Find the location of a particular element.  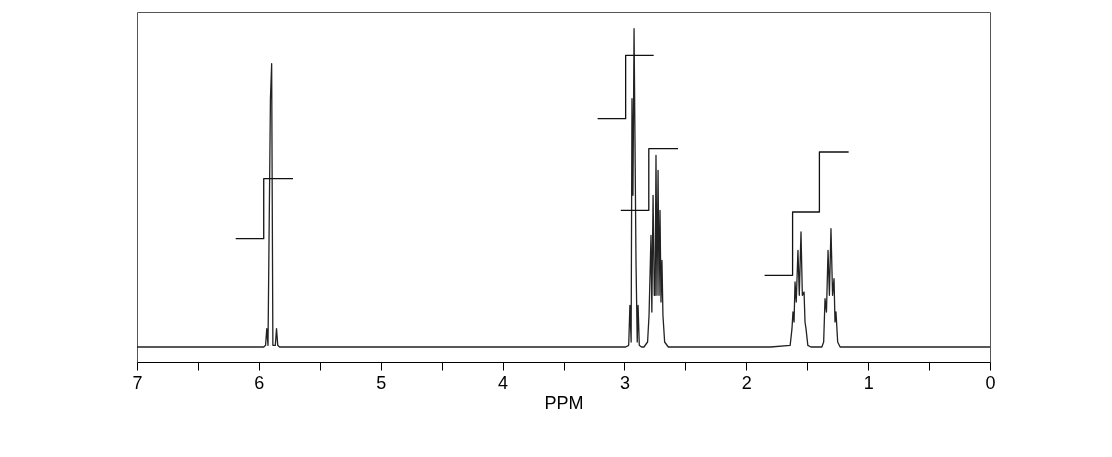

x-tick-label: 4 is located at coordinates (503, 382).